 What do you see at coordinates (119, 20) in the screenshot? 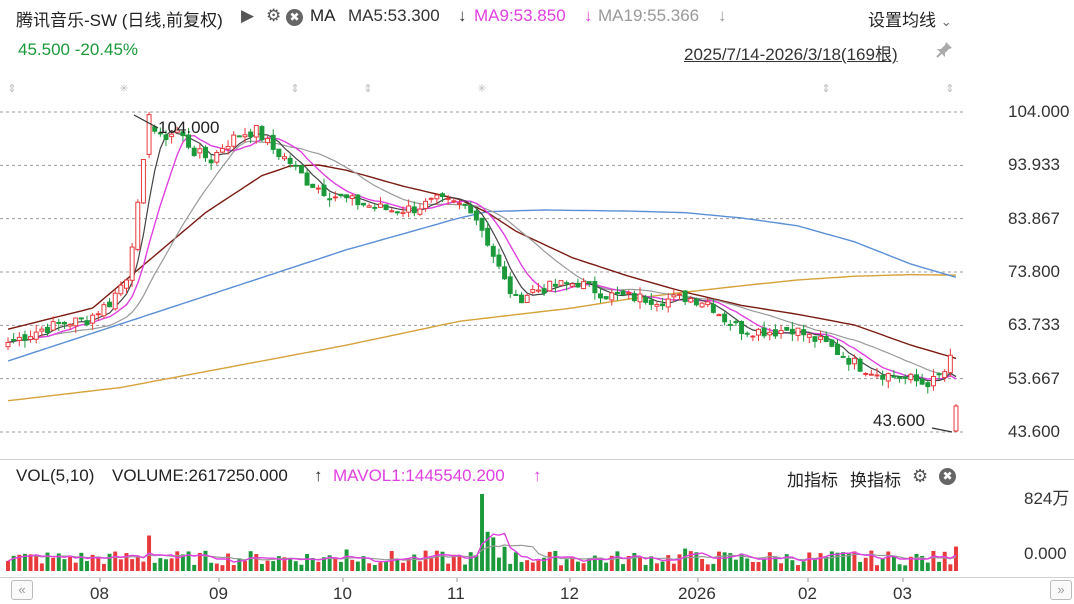
I see `stock-title: 腾讯音乐-SW (日线,前复权)` at bounding box center [119, 20].